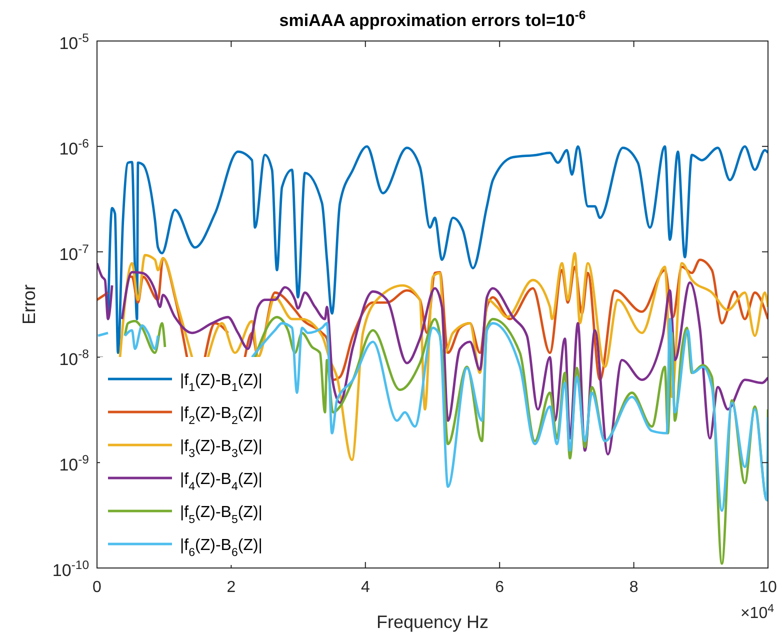 The width and height of the screenshot is (782, 636). Describe the element at coordinates (74, 358) in the screenshot. I see `y-tick-label: 10$^{-8}$` at that location.